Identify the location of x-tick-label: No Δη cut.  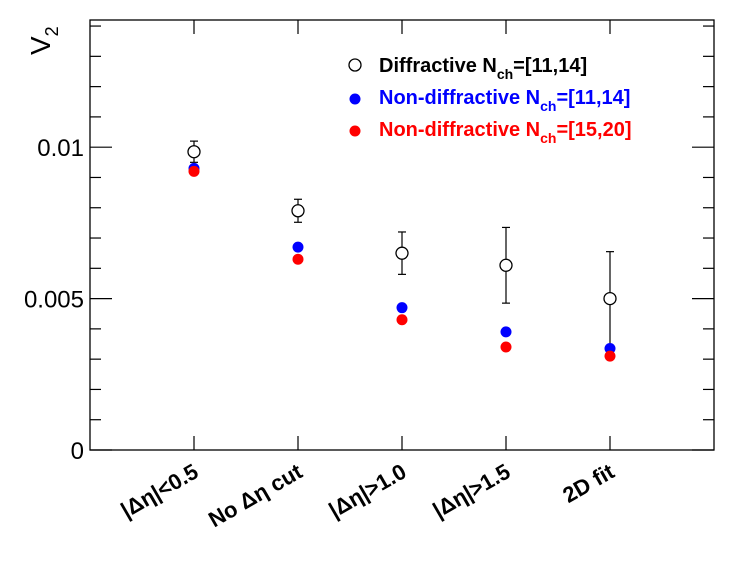
(255, 495).